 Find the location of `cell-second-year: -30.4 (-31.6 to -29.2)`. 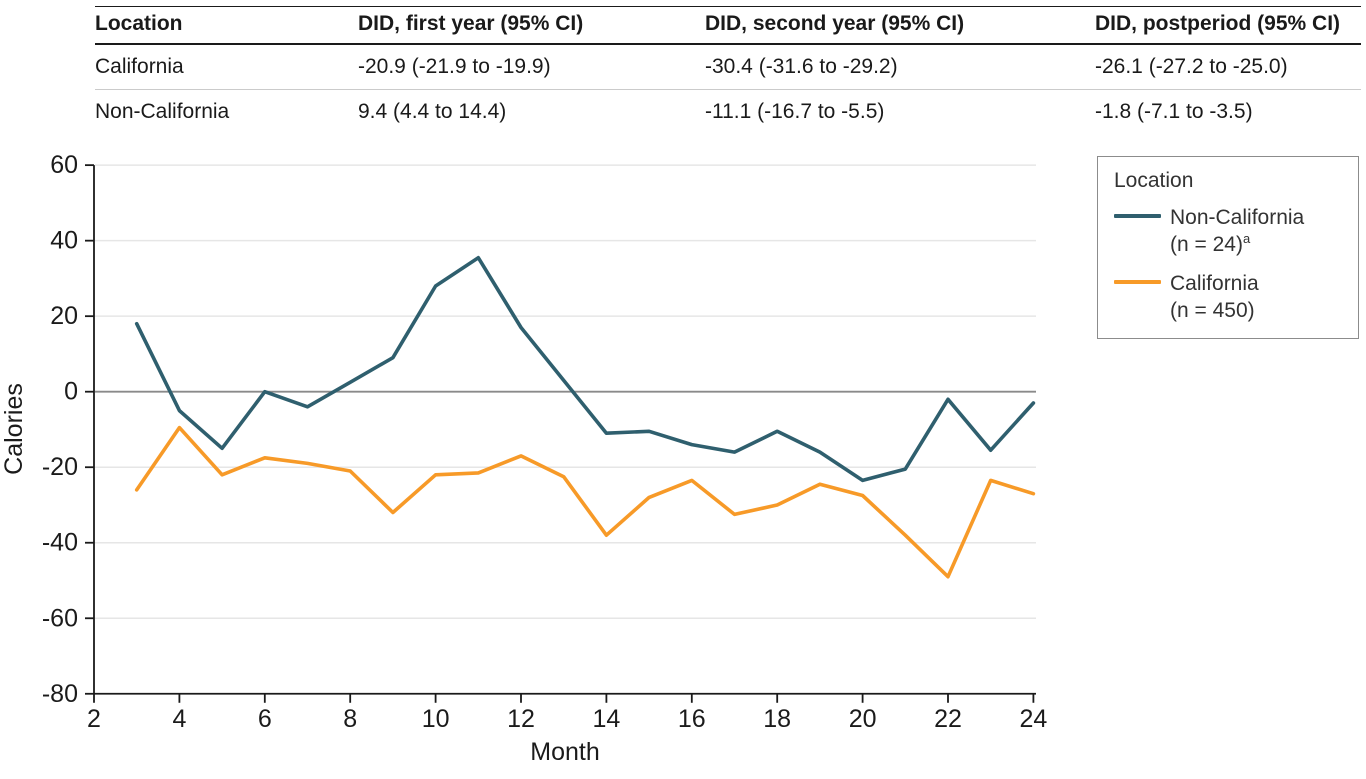

cell-second-year: -30.4 (-31.6 to -29.2) is located at coordinates (900, 67).